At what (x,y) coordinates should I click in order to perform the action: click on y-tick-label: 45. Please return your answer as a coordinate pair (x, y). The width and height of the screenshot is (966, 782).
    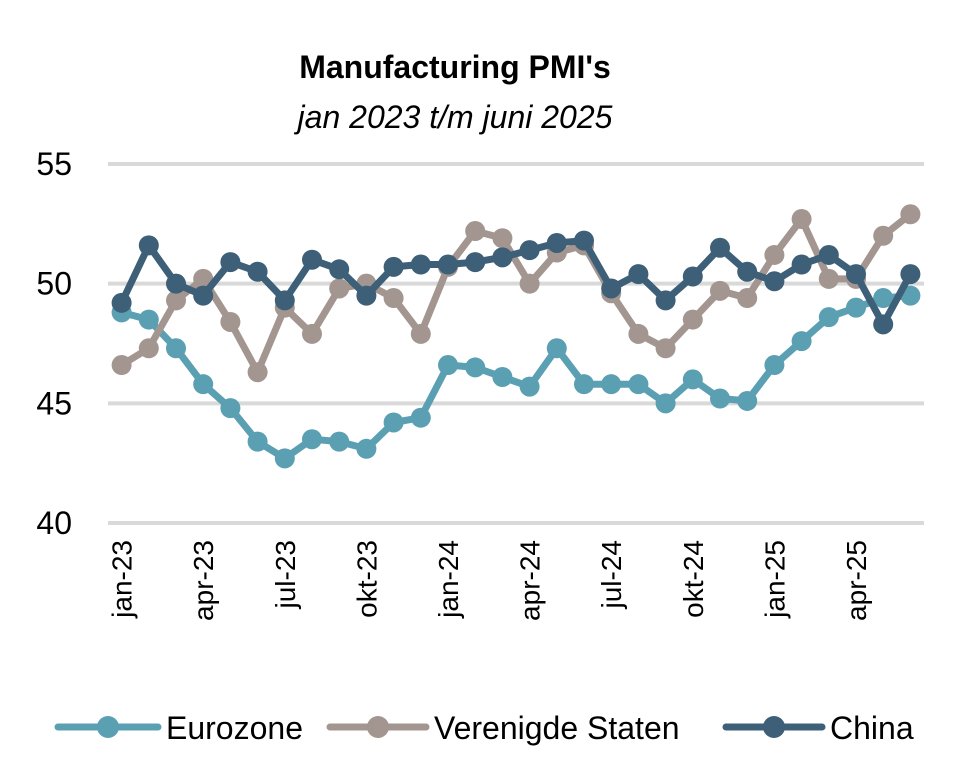
    Looking at the image, I should click on (54, 403).